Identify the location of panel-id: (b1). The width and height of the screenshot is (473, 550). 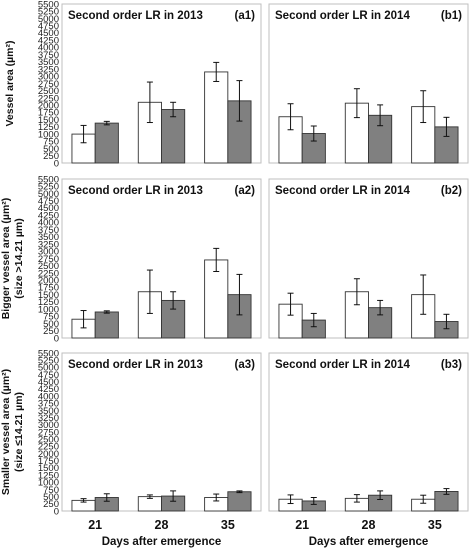
(451, 16).